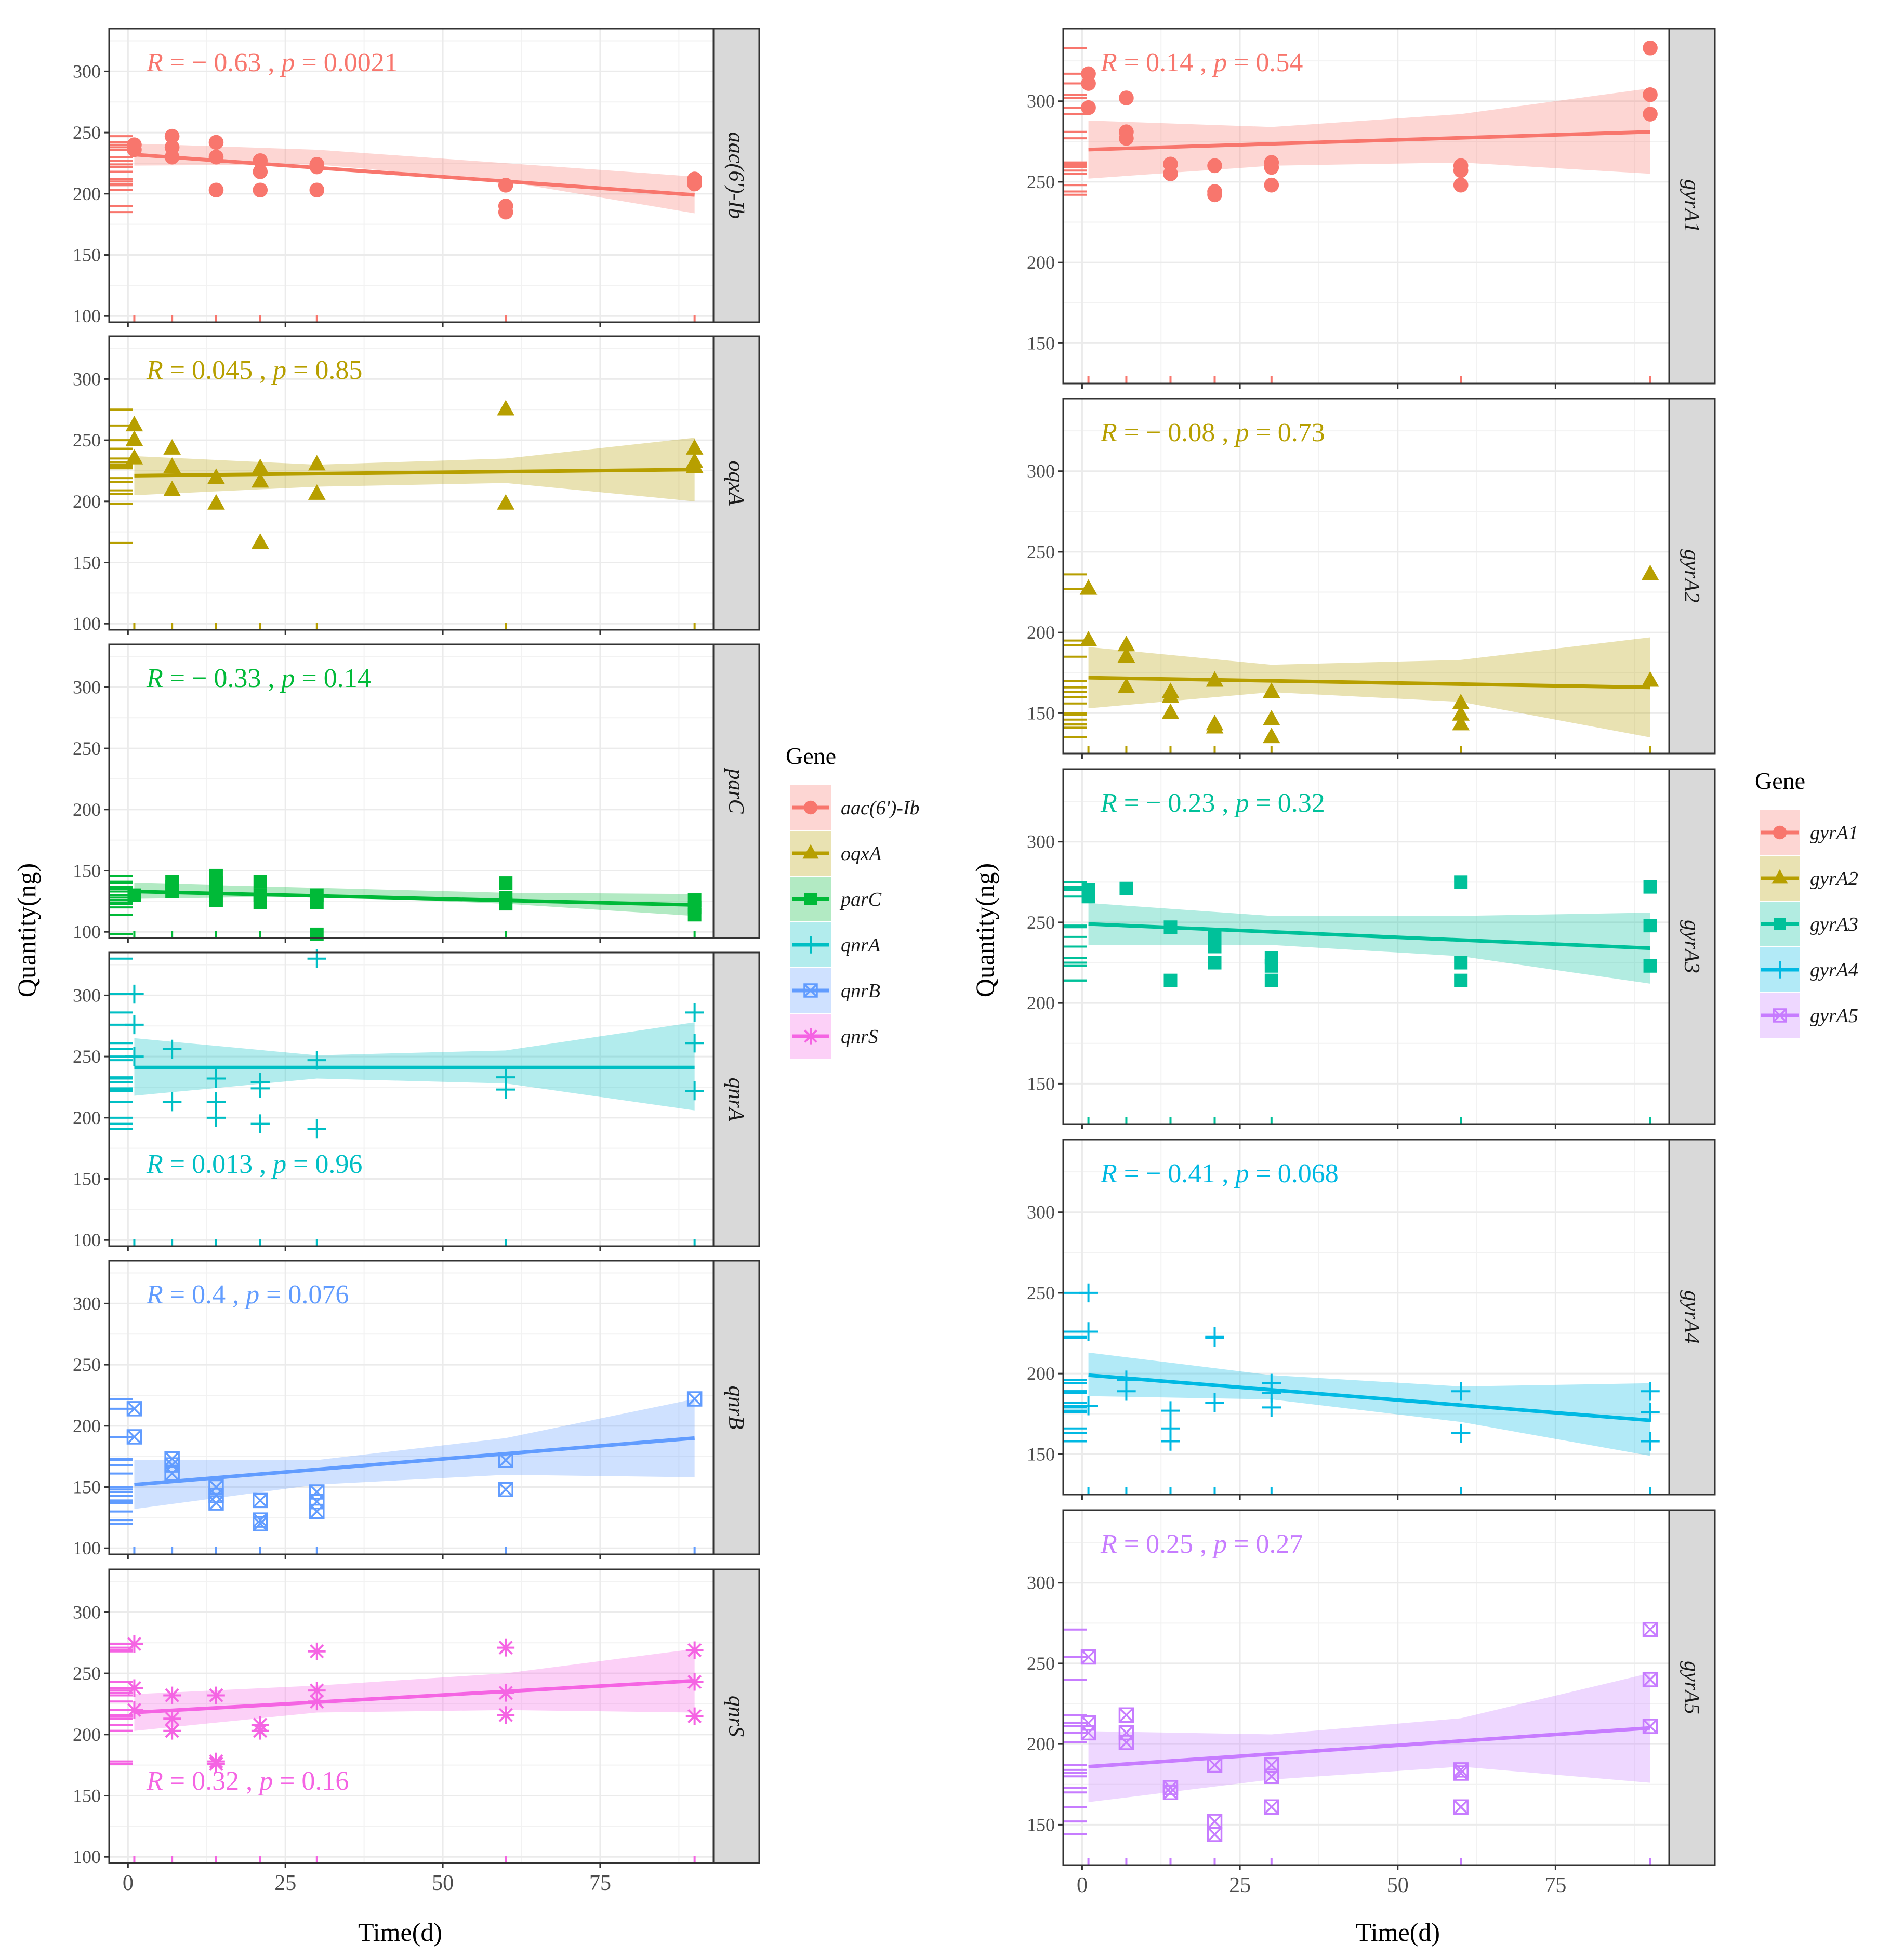  What do you see at coordinates (285, 1883) in the screenshot?
I see `x-tick-label: 25` at bounding box center [285, 1883].